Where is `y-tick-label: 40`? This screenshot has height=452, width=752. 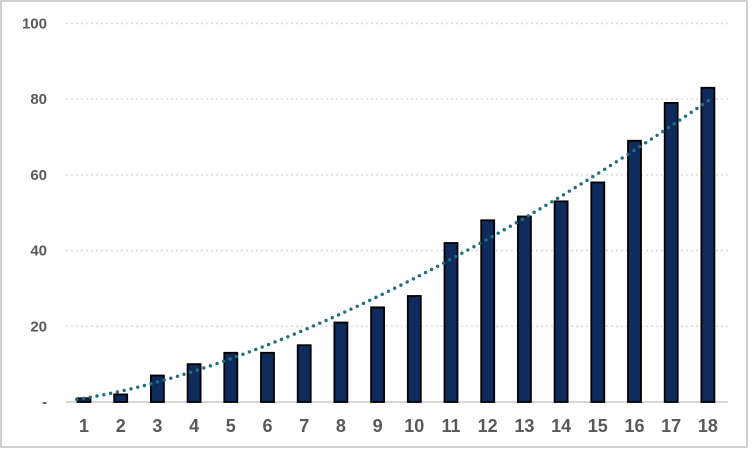 y-tick-label: 40 is located at coordinates (38, 251).